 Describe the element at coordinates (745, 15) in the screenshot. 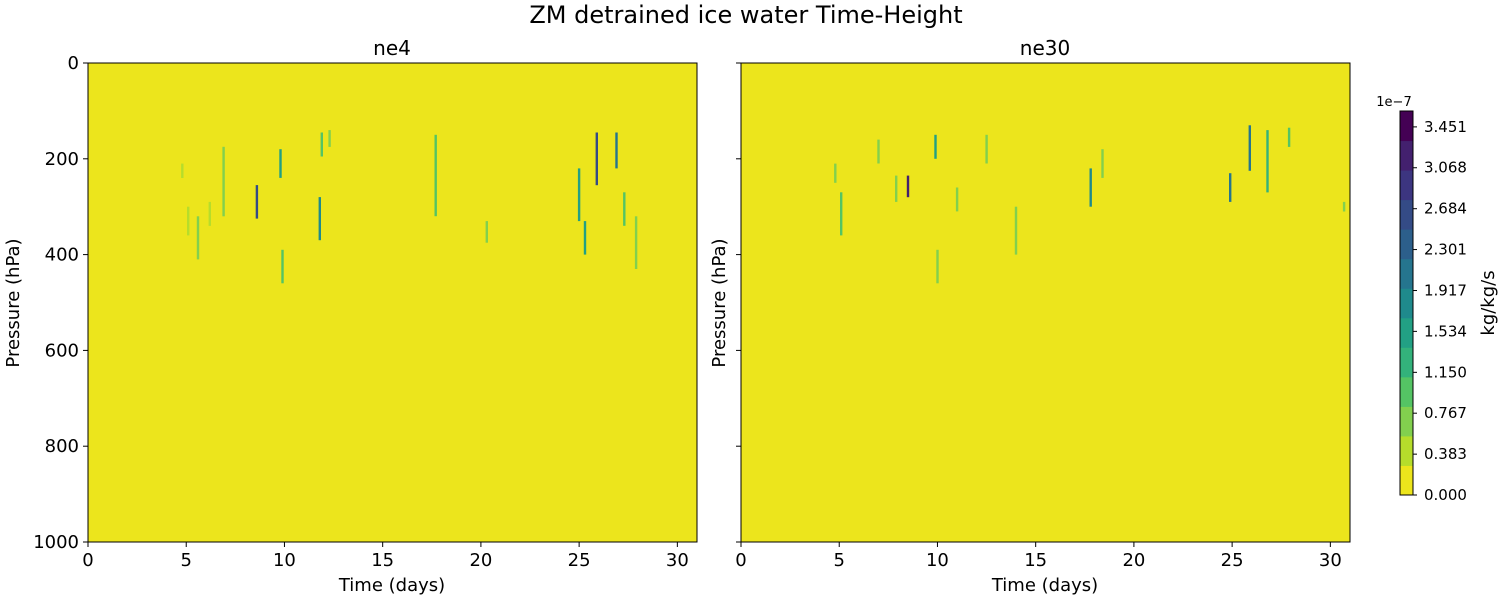

I see `figure-title: ZM detrained ice water Time-Height` at that location.